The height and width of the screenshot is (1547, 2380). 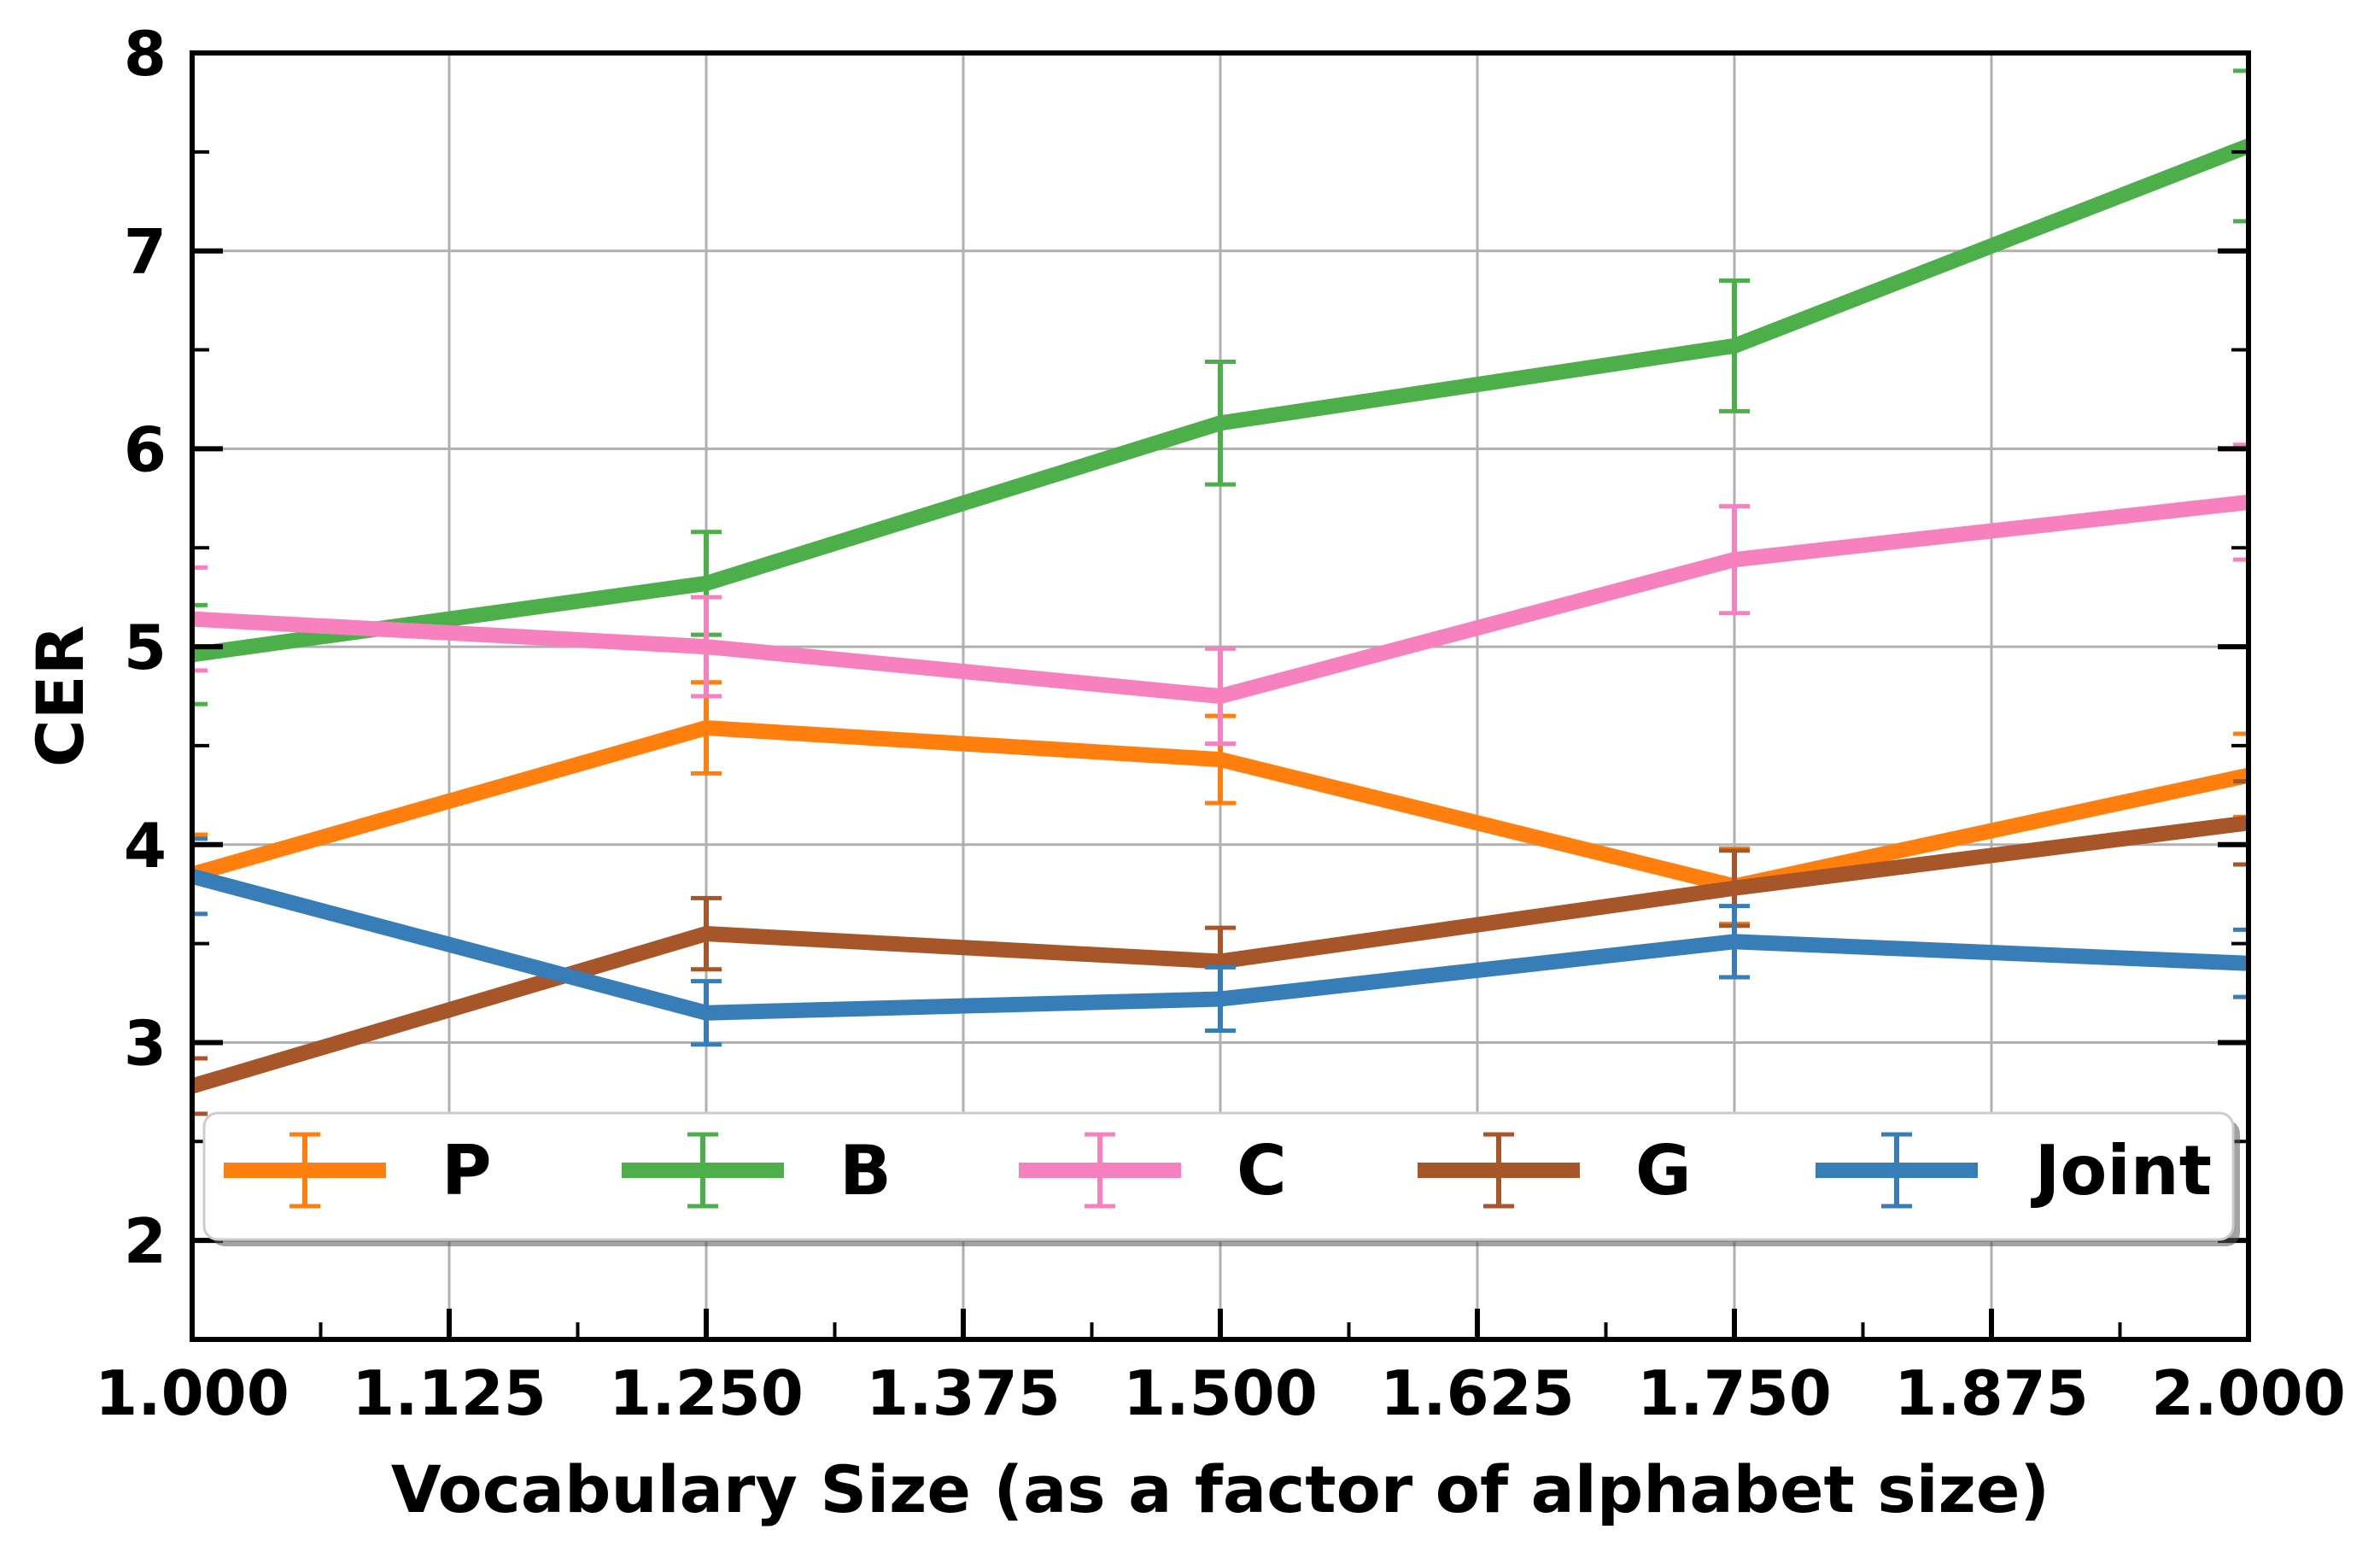 I want to click on legend-entry-c: C, so click(x=1153, y=1170).